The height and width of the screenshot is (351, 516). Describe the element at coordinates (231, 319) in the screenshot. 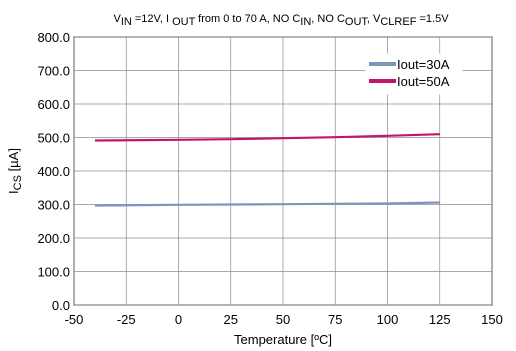

I see `x-tick-label: 25` at that location.